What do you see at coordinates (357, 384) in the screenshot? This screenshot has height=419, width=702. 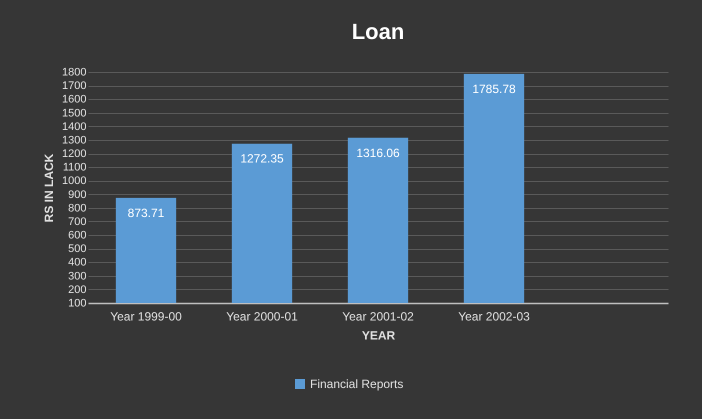 I see `legend-label: Financial Reports` at bounding box center [357, 384].